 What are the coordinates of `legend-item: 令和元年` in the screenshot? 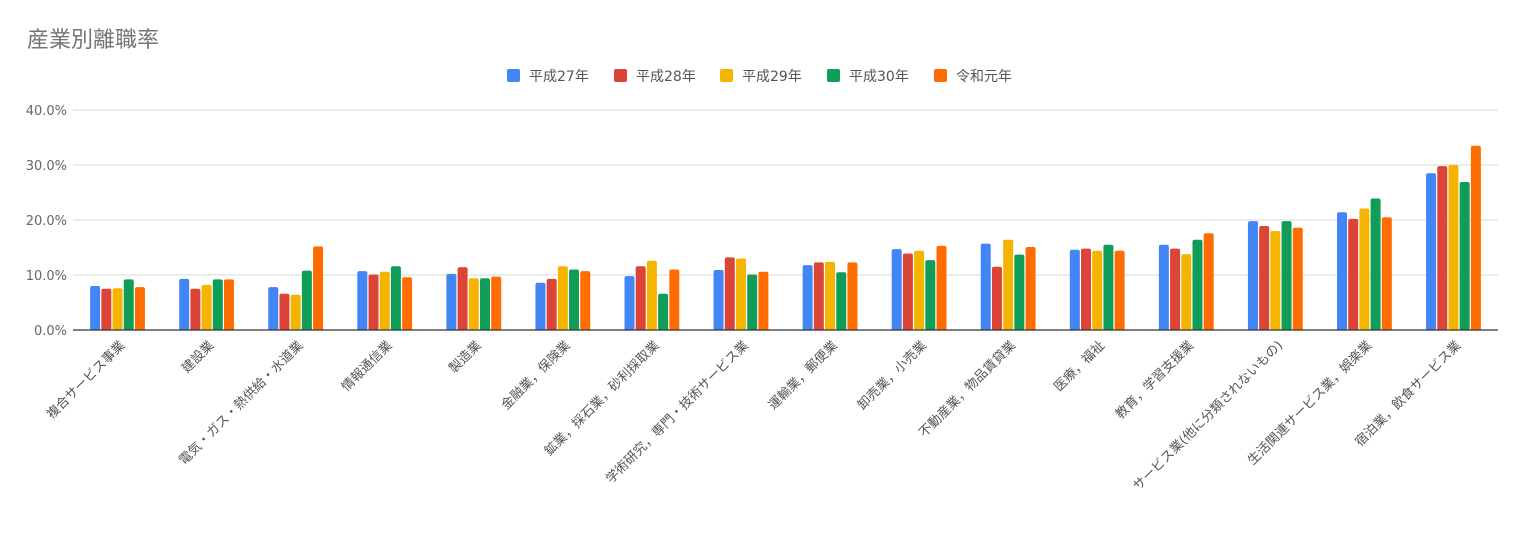 It's located at (979, 76).